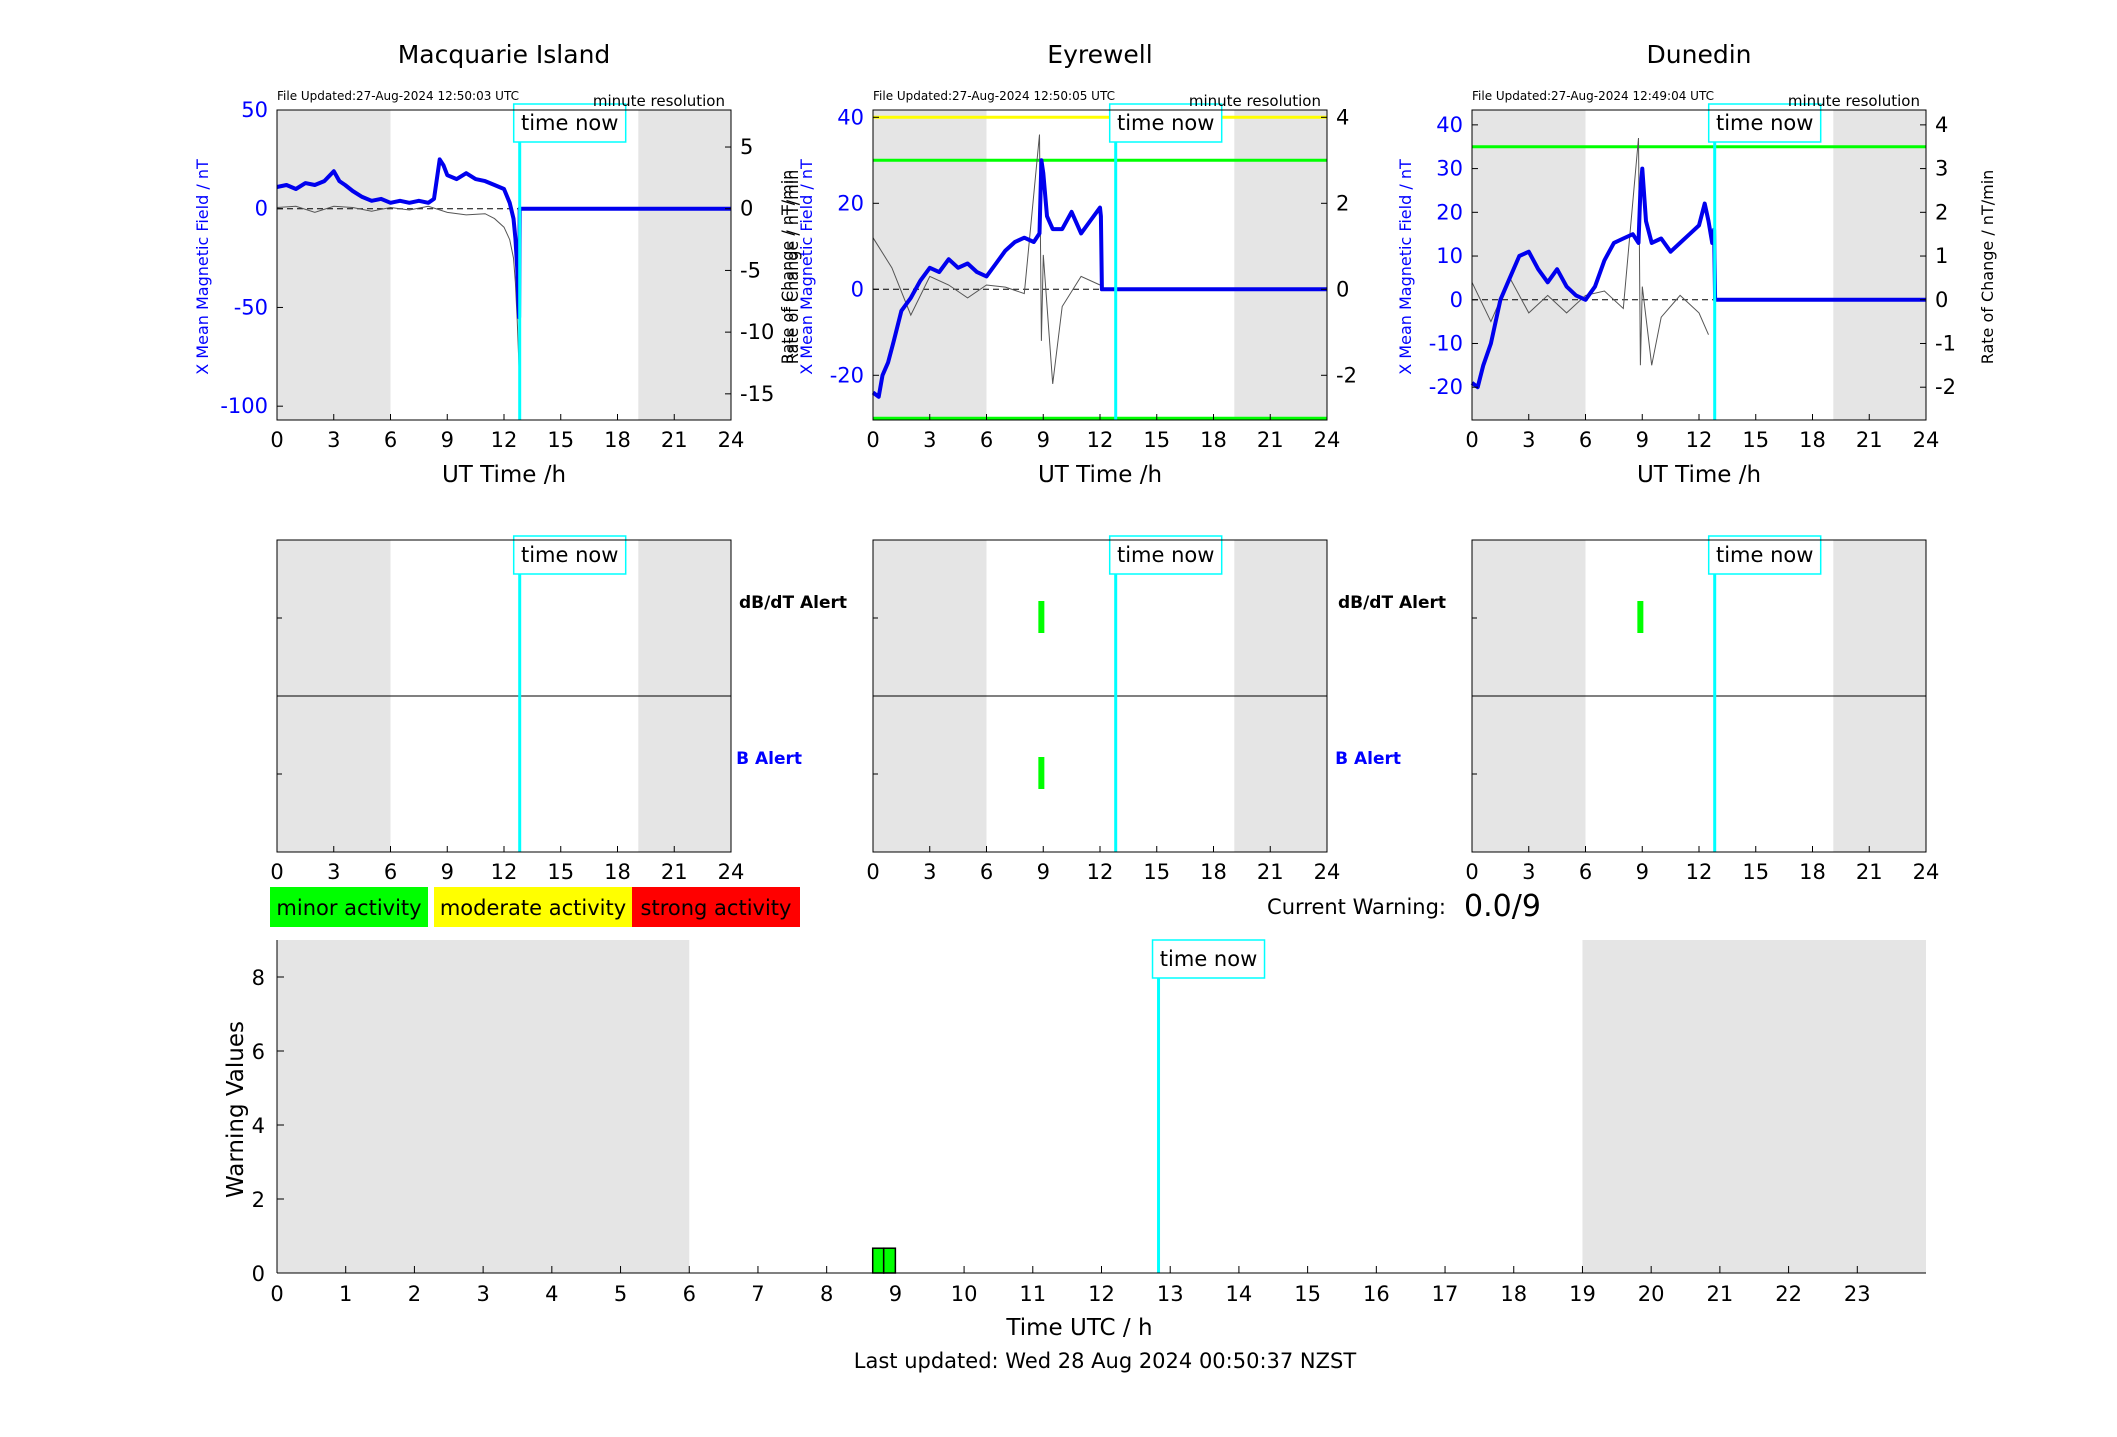 The height and width of the screenshot is (1437, 2117). I want to click on legend-label: minor activity, so click(348, 908).